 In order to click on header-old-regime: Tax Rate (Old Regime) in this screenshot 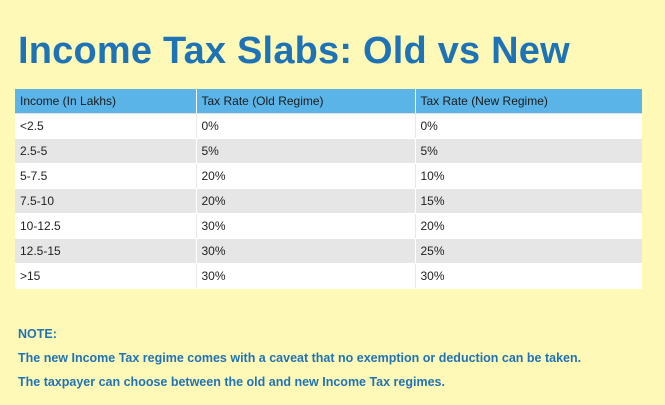, I will do `click(306, 101)`.